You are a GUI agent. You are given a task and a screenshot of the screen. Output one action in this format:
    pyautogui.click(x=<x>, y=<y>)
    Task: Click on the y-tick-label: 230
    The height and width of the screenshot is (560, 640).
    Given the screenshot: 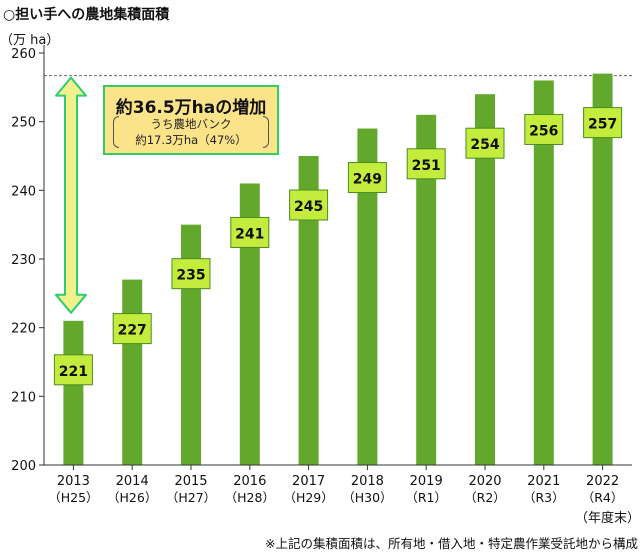 What is the action you would take?
    pyautogui.click(x=23, y=260)
    